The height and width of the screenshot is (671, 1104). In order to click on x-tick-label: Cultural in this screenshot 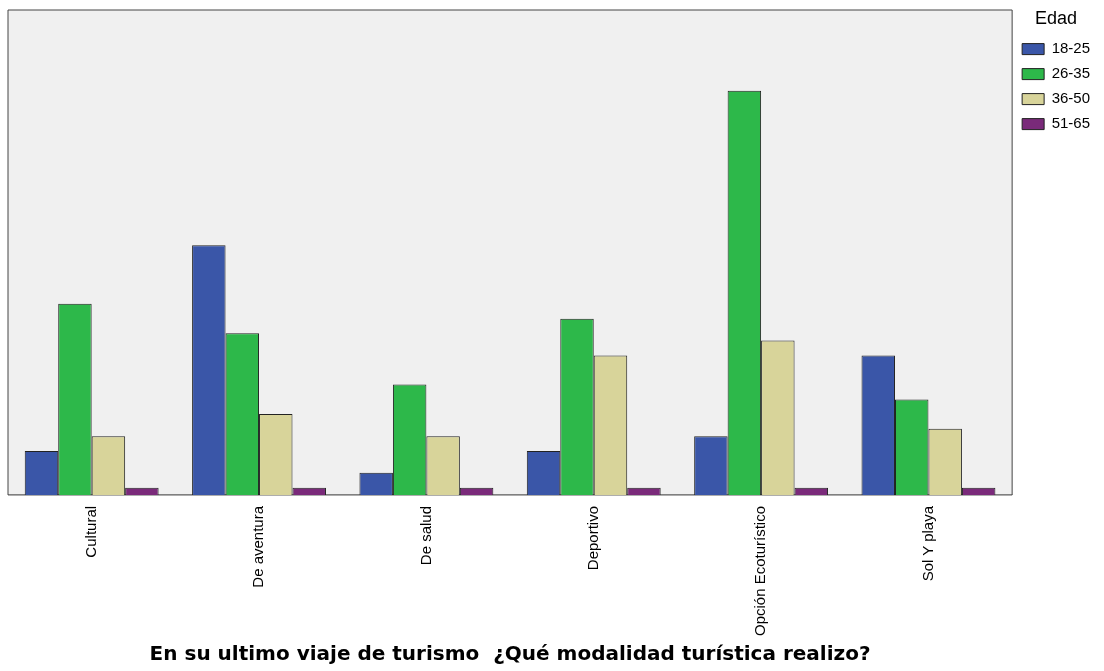, I will do `click(90, 531)`.